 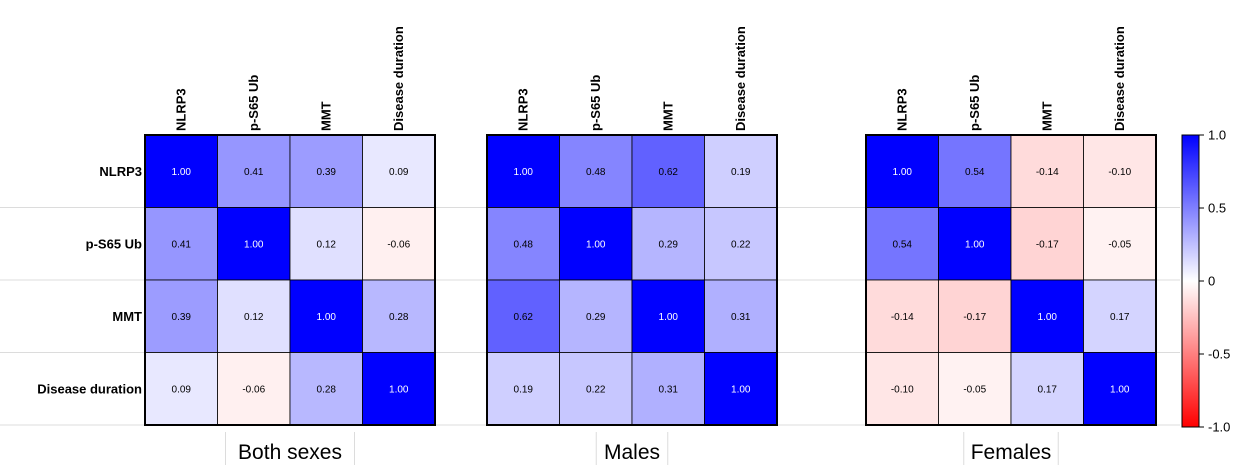 I want to click on row-label: NLRP3, so click(x=120, y=171).